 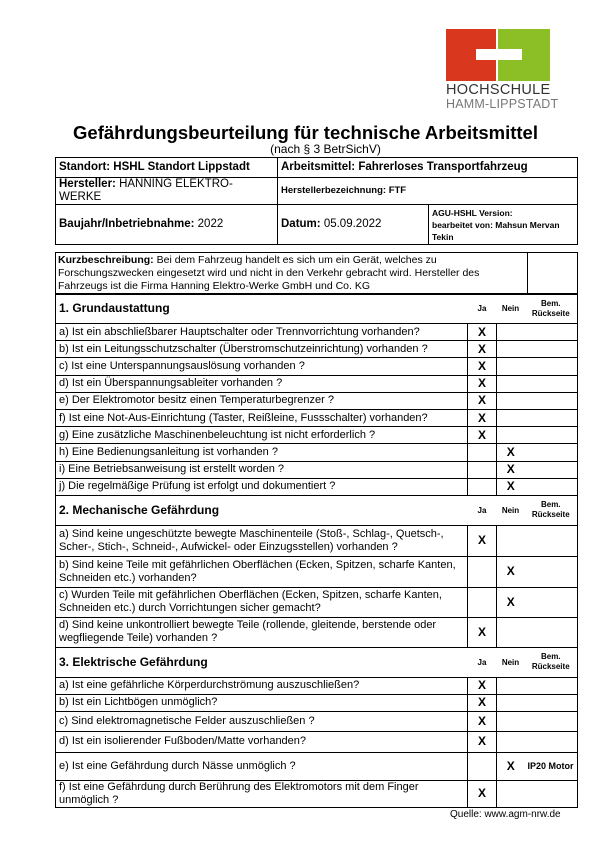 What do you see at coordinates (166, 224) in the screenshot?
I see `baujahr: Baujahr/Inbetriebnahme: 2022` at bounding box center [166, 224].